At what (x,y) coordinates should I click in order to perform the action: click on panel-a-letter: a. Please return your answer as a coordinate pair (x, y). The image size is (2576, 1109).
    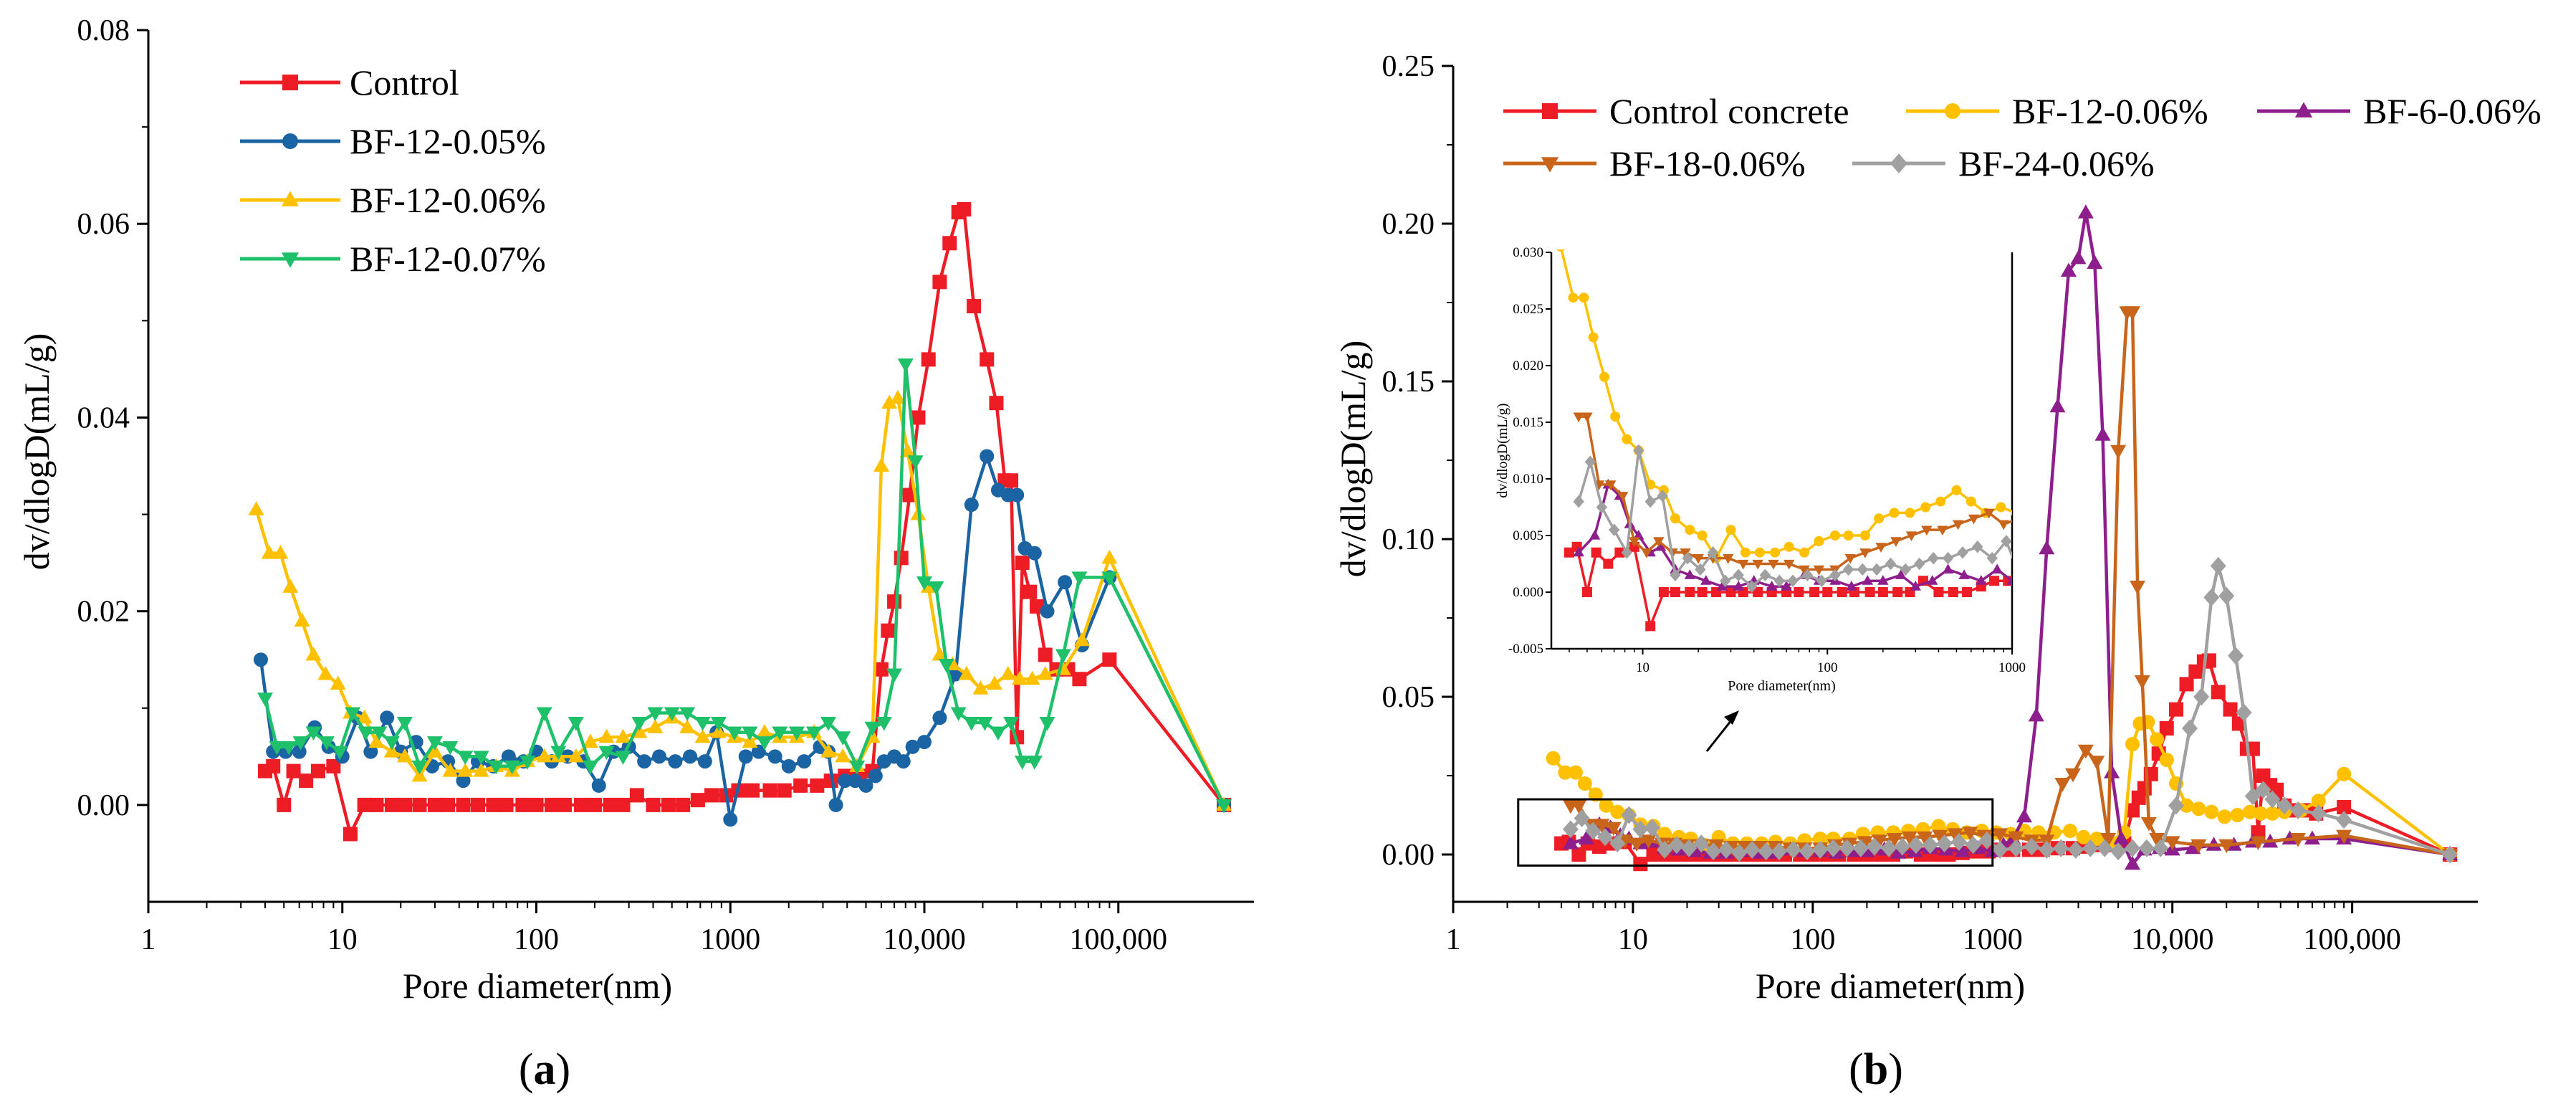
    Looking at the image, I should click on (545, 1069).